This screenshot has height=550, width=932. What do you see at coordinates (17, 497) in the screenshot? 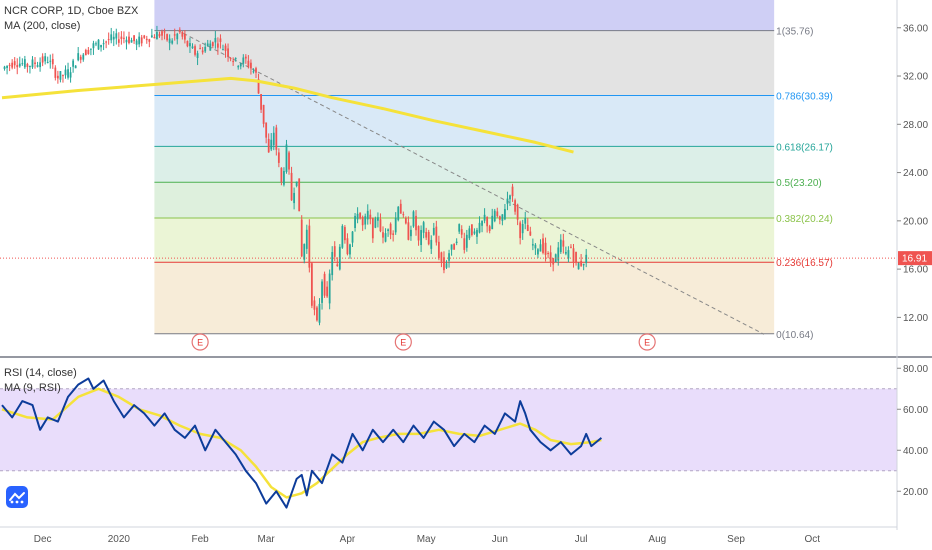
I see `tradingview-logo-icon` at bounding box center [17, 497].